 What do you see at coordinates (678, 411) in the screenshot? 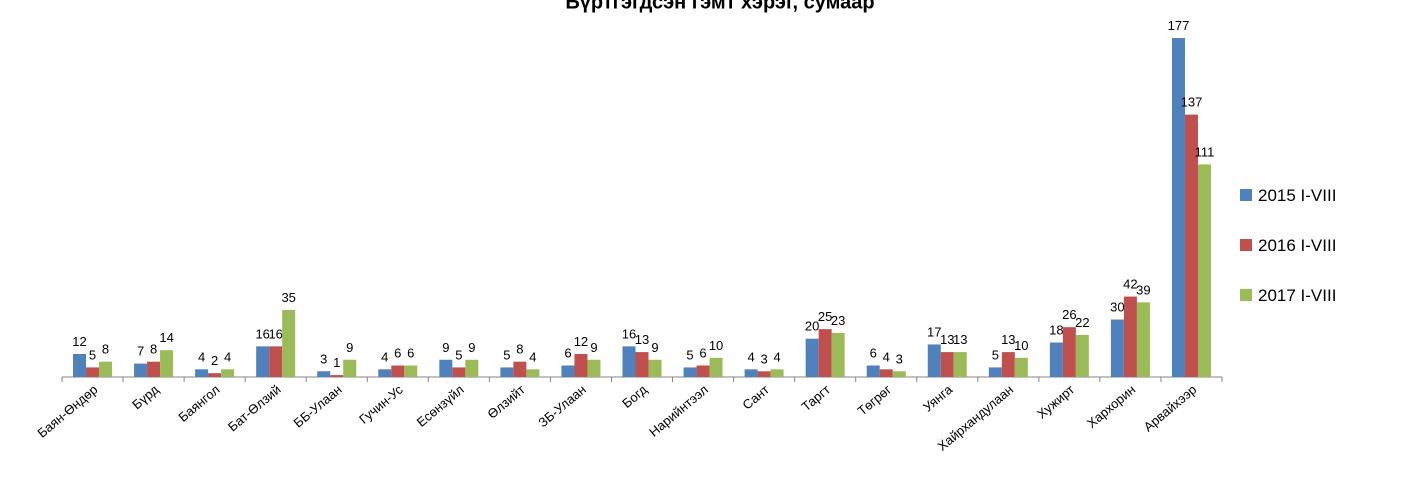
I see `x-tick-label: Нарийнтээл` at bounding box center [678, 411].